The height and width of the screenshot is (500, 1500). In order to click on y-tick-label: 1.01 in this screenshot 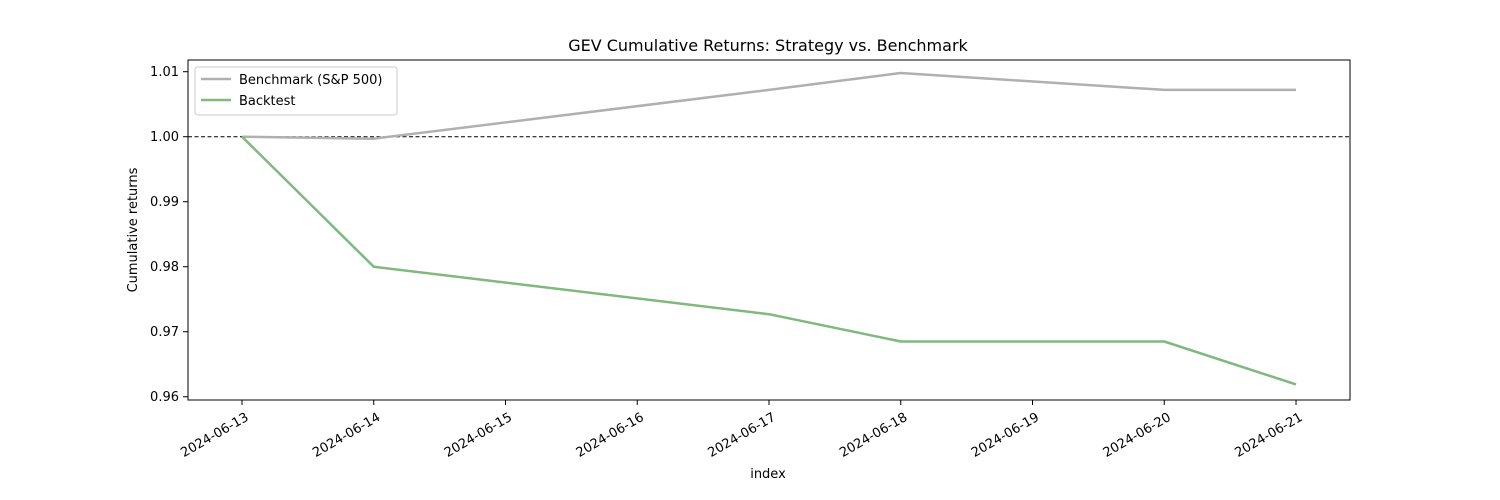, I will do `click(164, 72)`.